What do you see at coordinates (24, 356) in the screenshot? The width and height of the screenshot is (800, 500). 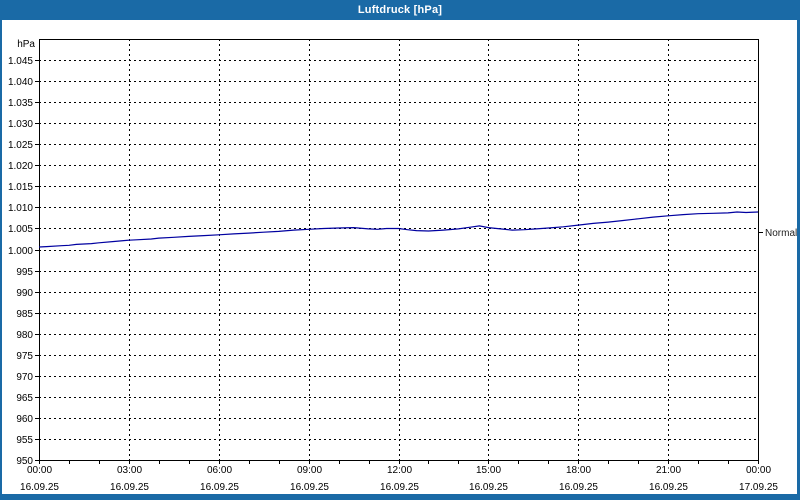 I see `y-tick-label: 975` at bounding box center [24, 356].